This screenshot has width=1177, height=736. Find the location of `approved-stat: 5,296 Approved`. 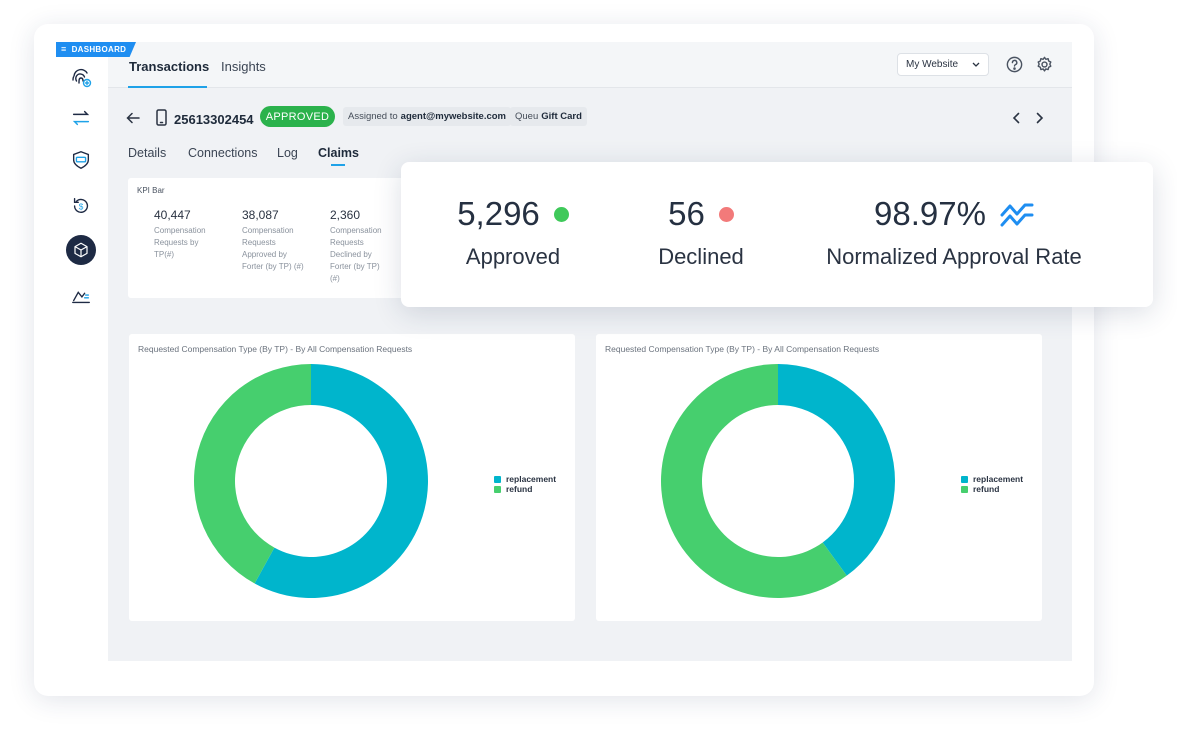

approved-stat: 5,296 Approved is located at coordinates (513, 232).